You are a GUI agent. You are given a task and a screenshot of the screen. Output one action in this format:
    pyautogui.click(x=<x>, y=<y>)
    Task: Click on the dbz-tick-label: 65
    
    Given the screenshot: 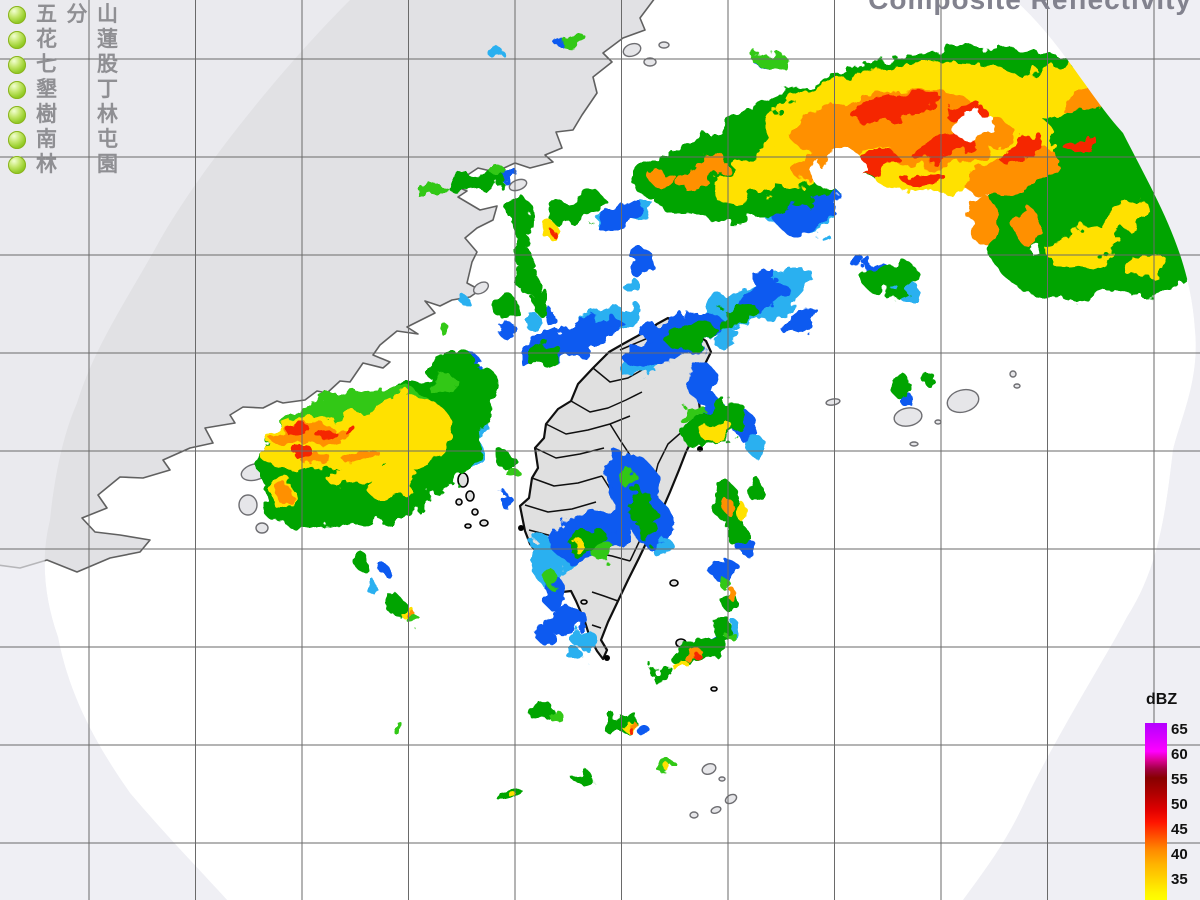 What is the action you would take?
    pyautogui.click(x=1179, y=729)
    